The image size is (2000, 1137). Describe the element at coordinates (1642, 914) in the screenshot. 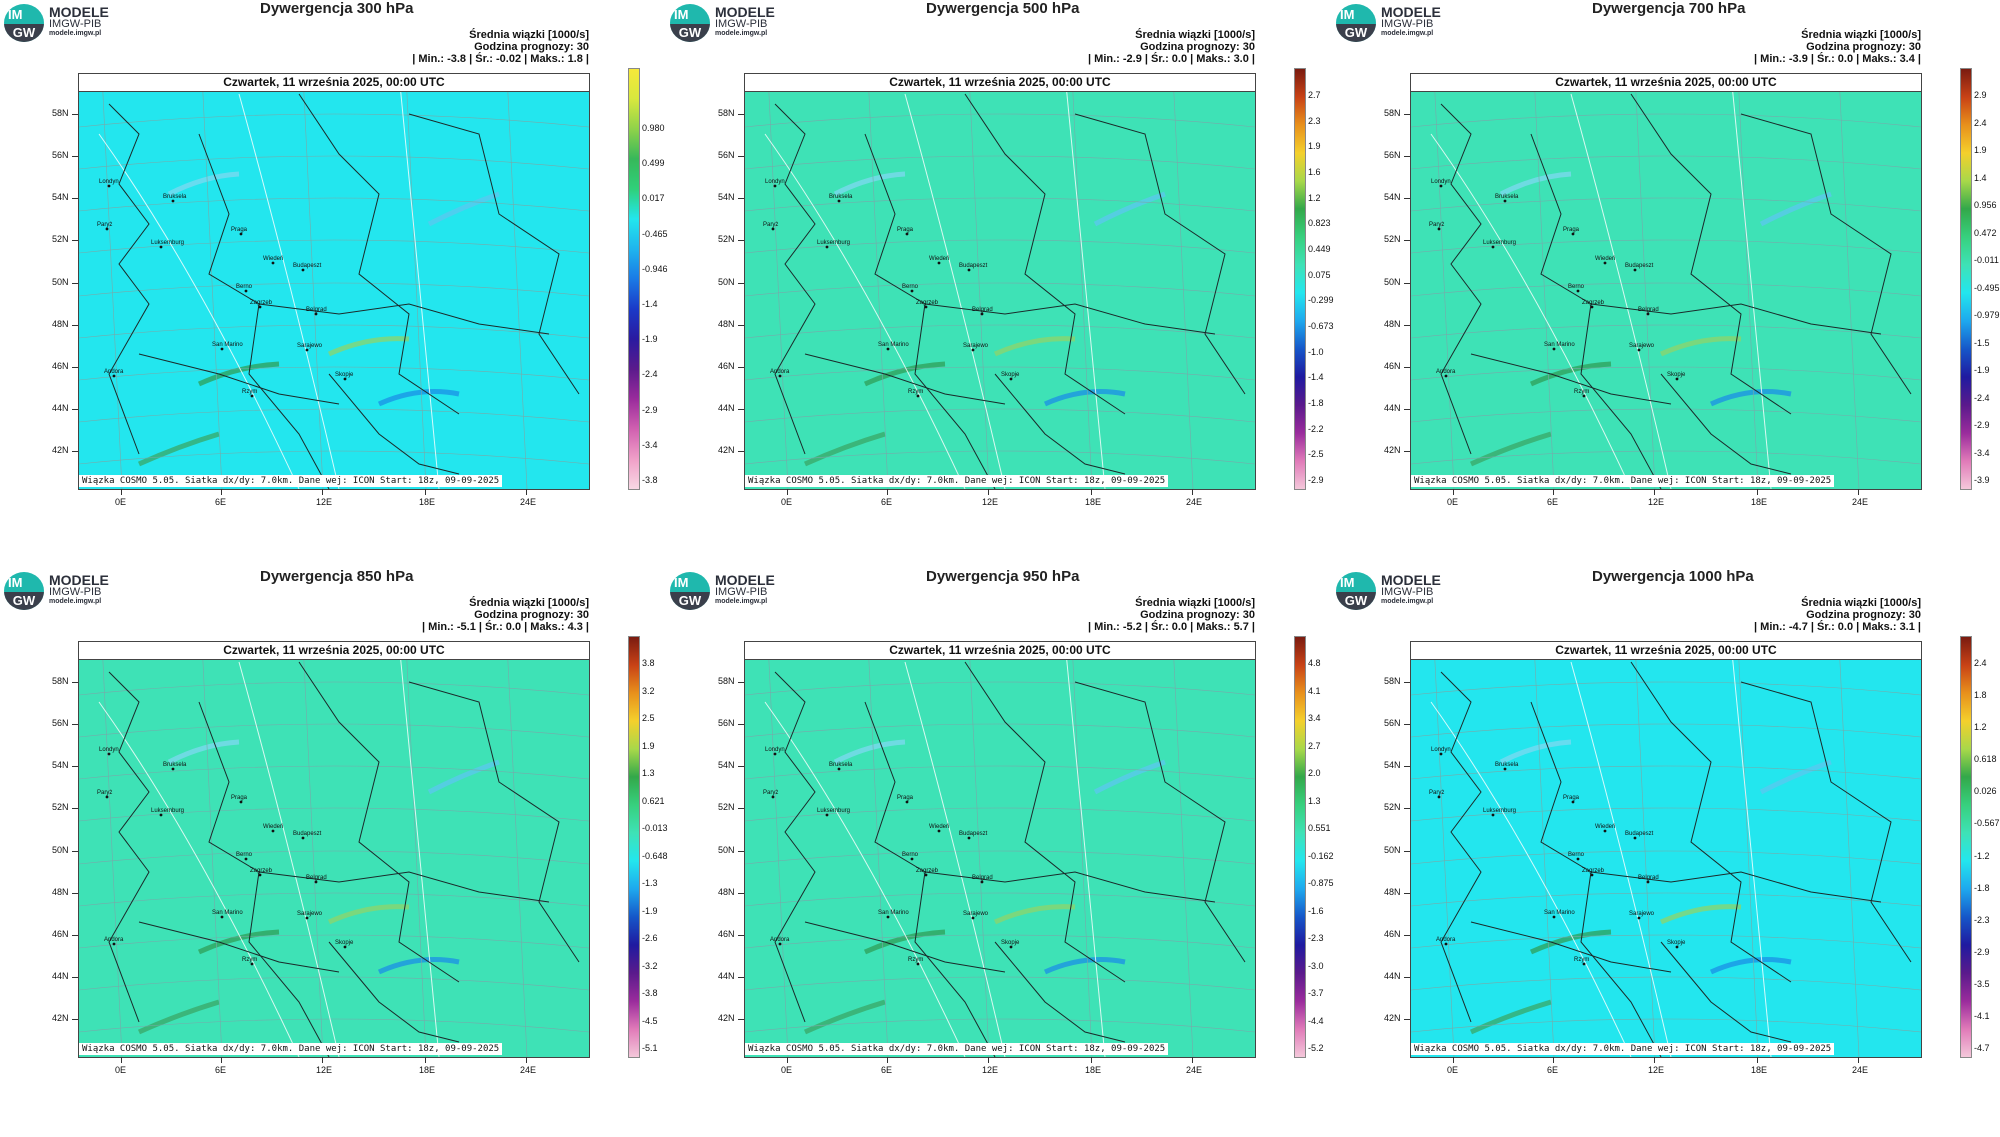

I see `city-label: Sarajewo` at that location.